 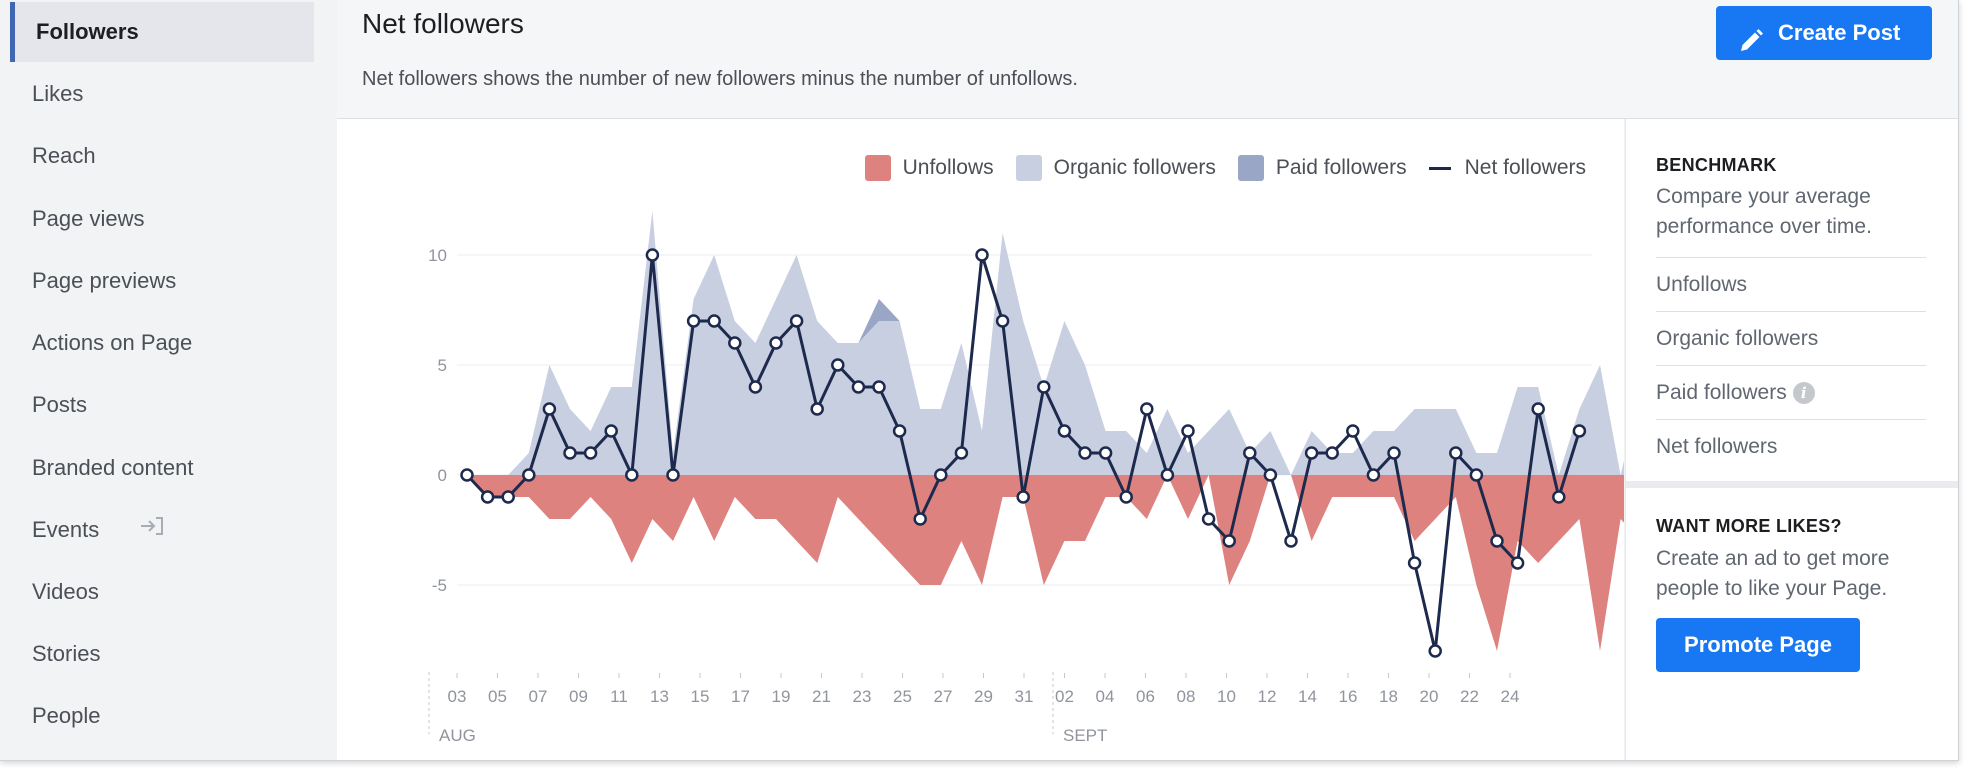 What do you see at coordinates (66, 529) in the screenshot?
I see `sidebar-item-label: Events` at bounding box center [66, 529].